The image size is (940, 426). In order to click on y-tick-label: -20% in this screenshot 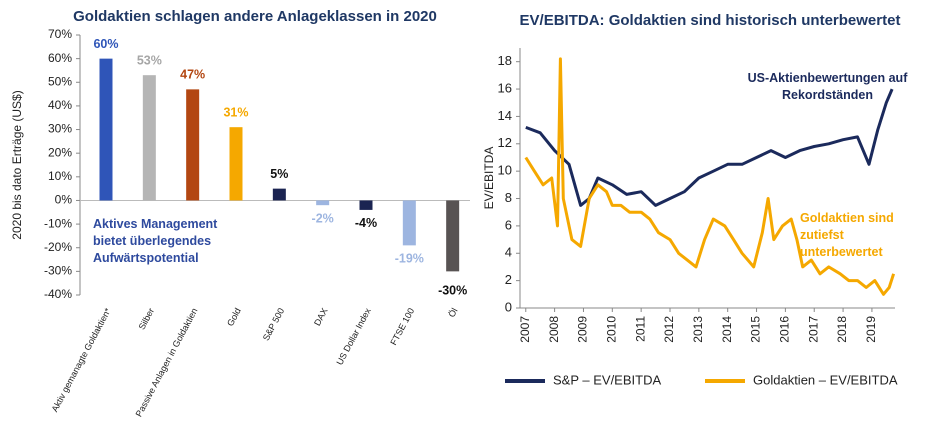, I will do `click(58, 247)`.